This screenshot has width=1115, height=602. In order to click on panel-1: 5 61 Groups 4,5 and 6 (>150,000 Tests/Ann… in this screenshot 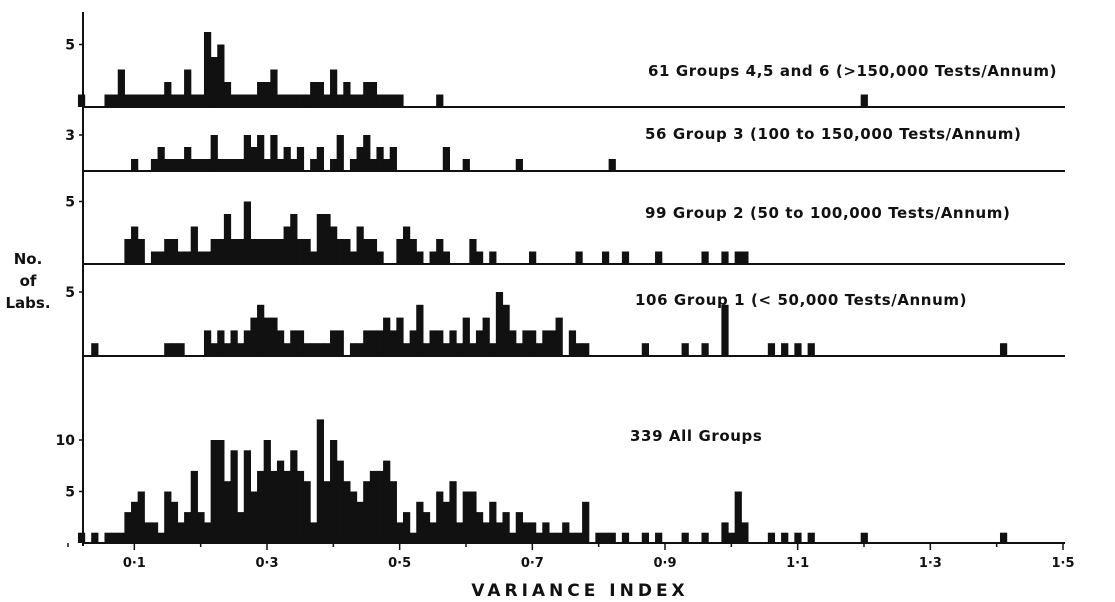, I will do `click(565, 70)`.